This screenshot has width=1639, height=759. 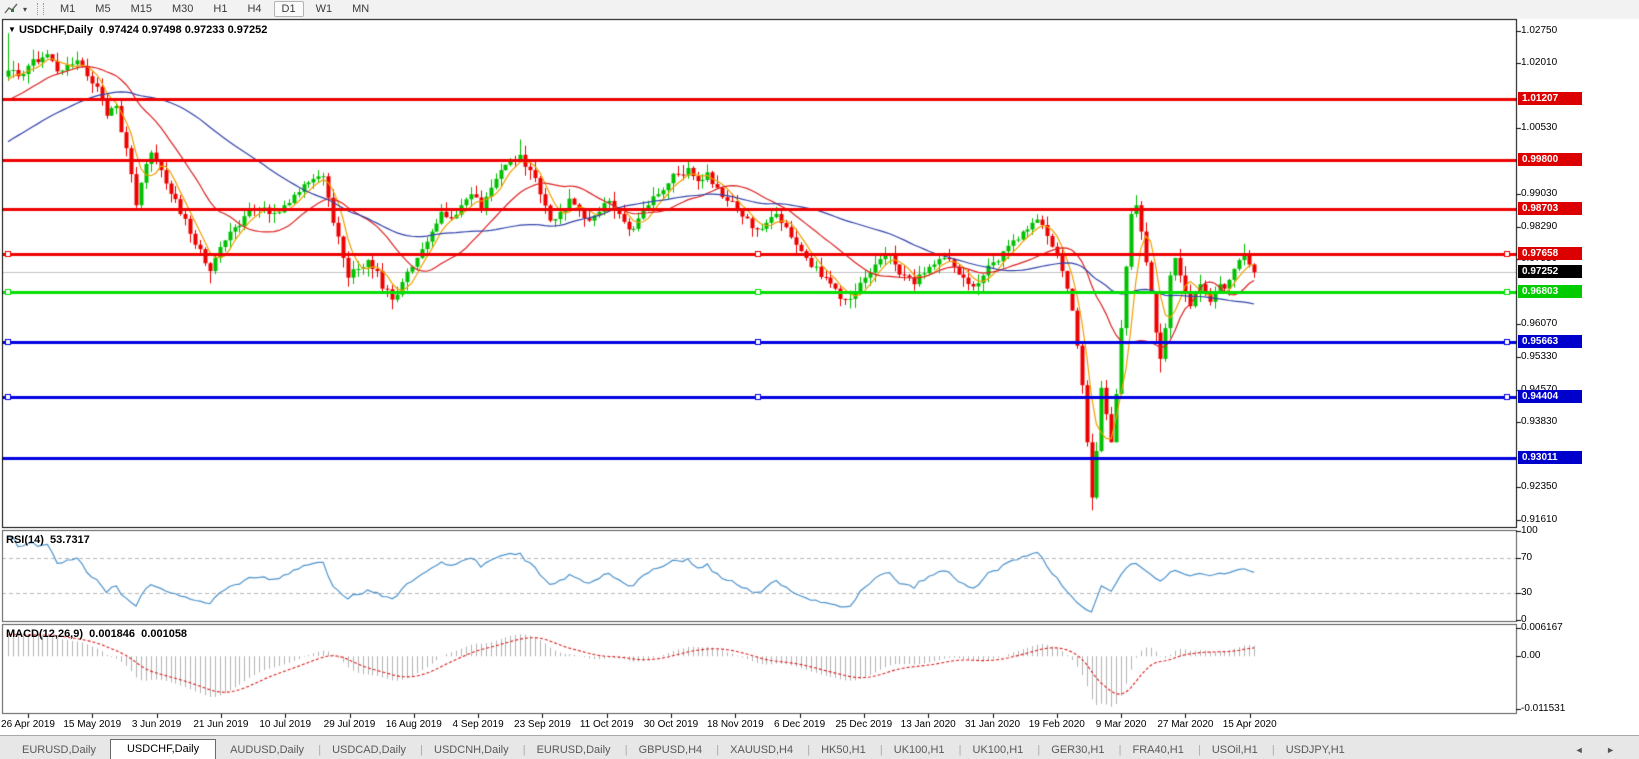 What do you see at coordinates (763, 750) in the screenshot?
I see `chart-tab-xauusd-h4: XAUUSD,H4` at bounding box center [763, 750].